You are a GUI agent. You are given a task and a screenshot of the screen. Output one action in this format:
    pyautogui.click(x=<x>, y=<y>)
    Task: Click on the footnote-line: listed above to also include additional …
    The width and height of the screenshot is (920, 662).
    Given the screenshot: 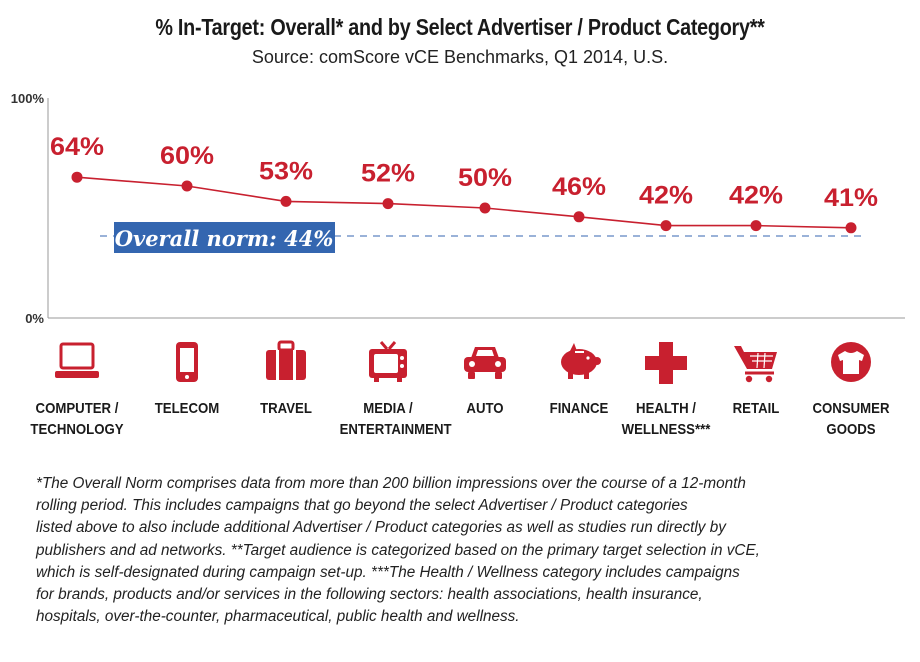 What is the action you would take?
    pyautogui.click(x=381, y=528)
    